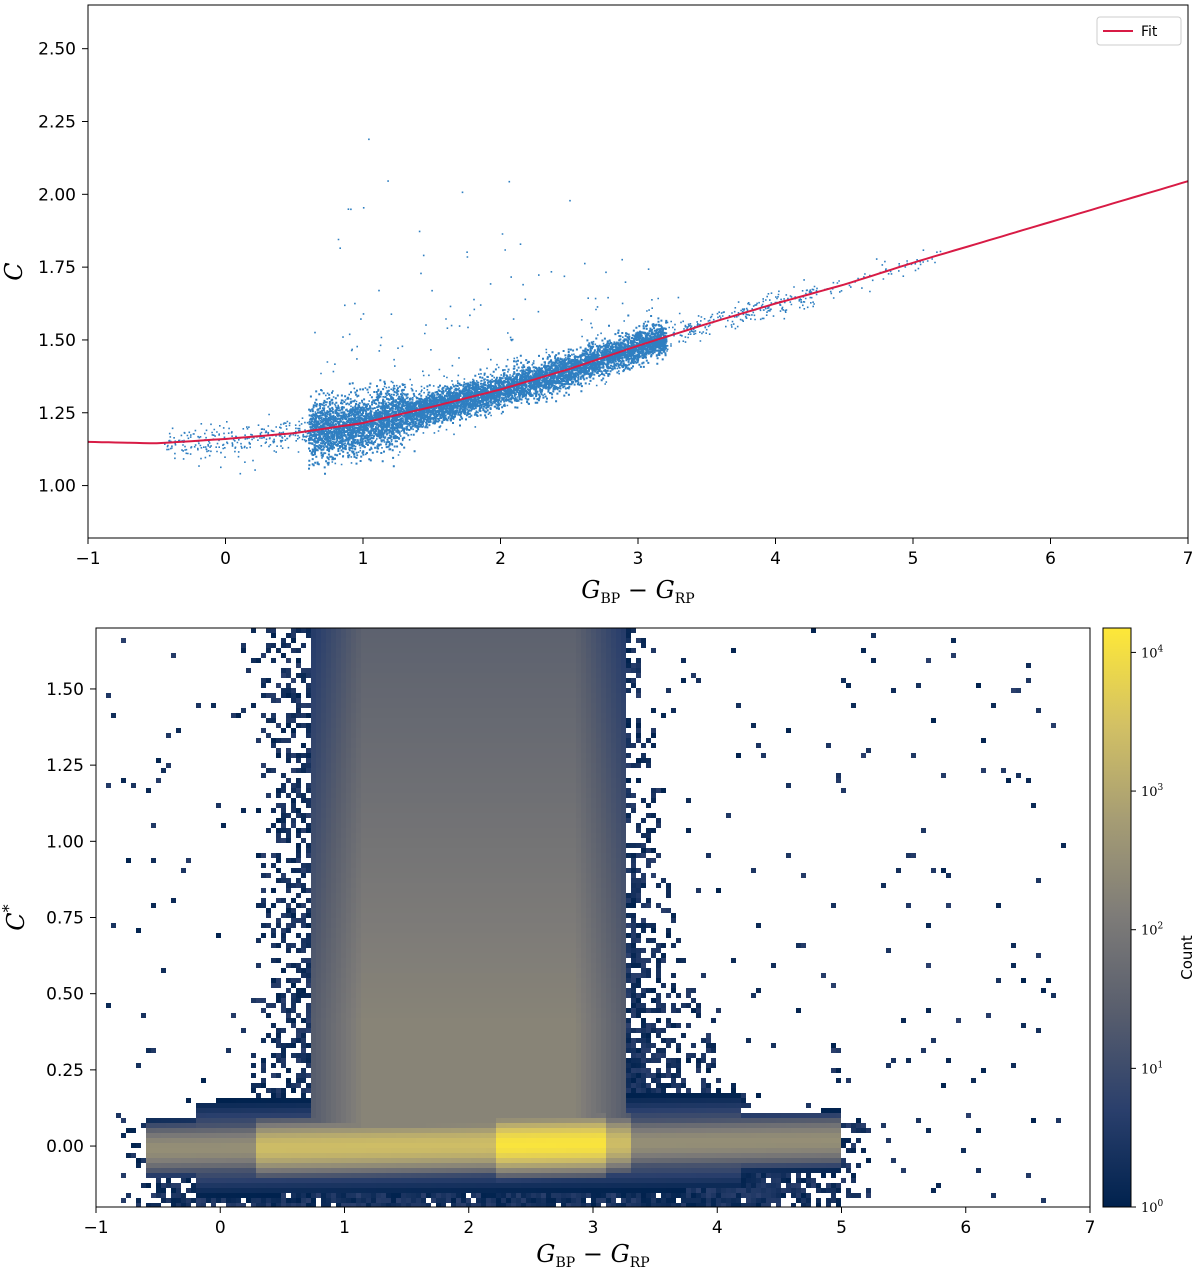 This screenshot has width=1200, height=1280. I want to click on y-tick: 2.50, so click(63, 50).